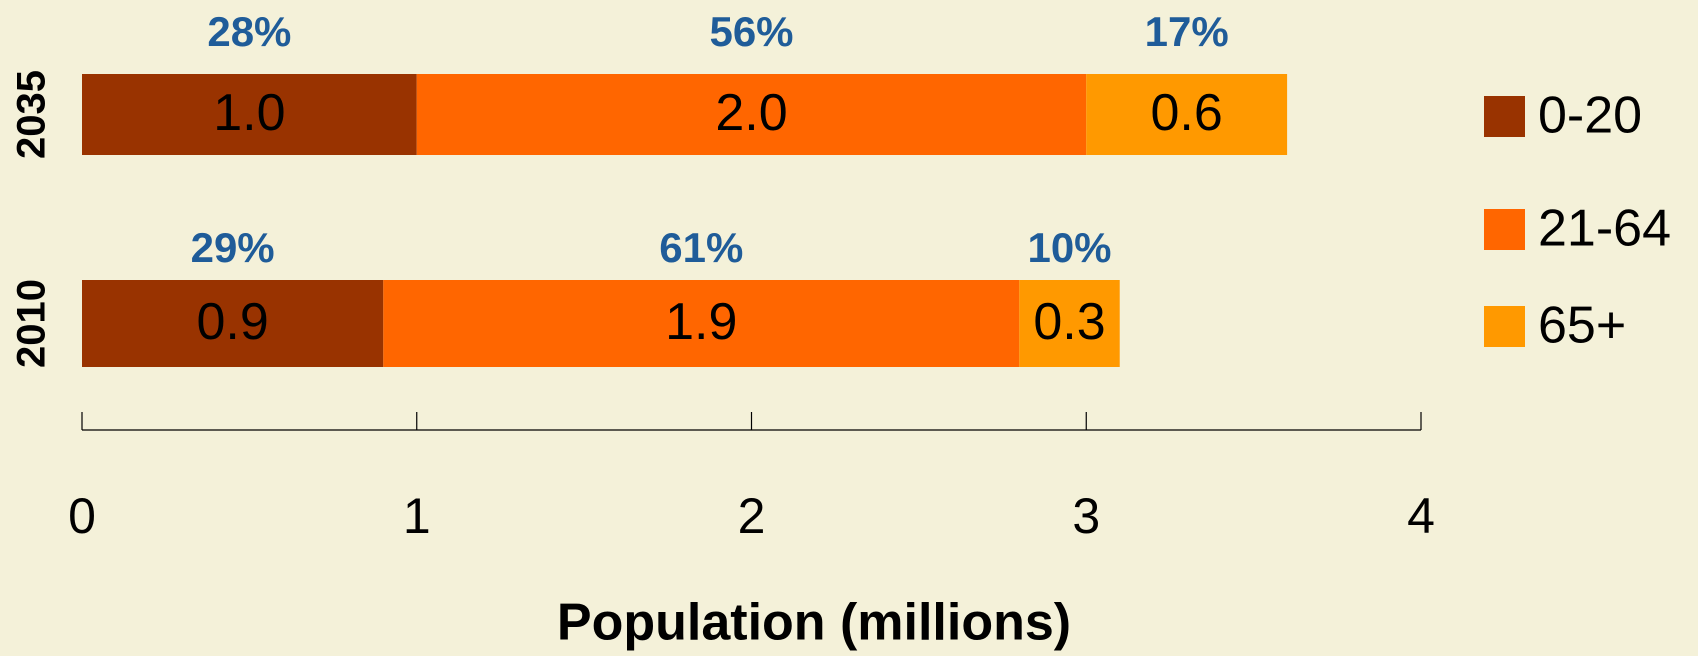  Describe the element at coordinates (82, 516) in the screenshot. I see `x-tick-label: 0` at that location.